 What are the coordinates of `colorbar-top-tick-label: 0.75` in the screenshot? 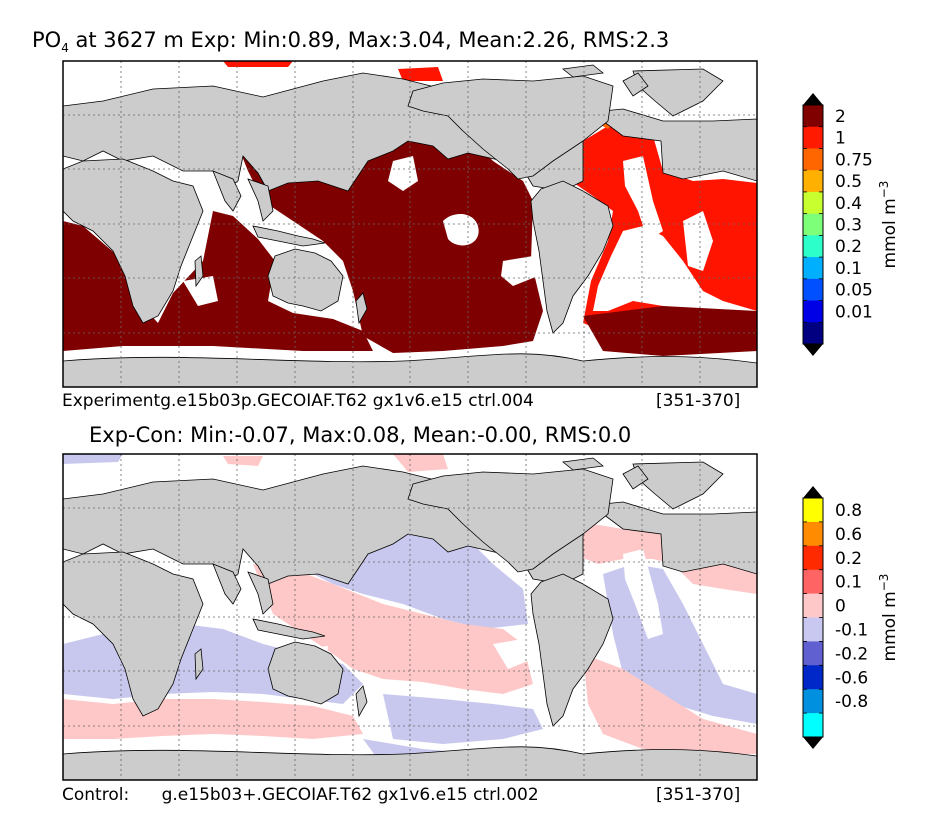 It's located at (854, 160).